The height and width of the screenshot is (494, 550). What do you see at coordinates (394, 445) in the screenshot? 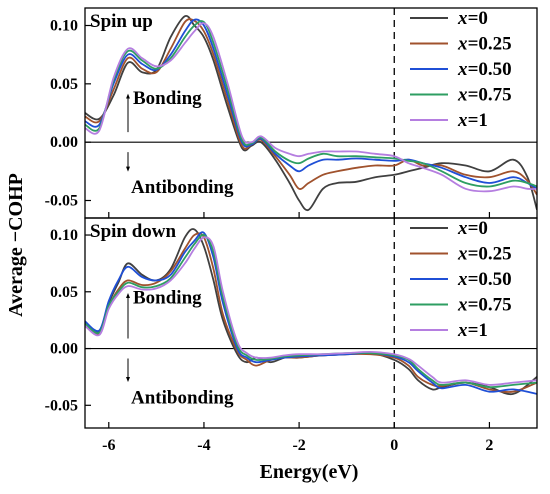
I see `x-tick-label: 0` at bounding box center [394, 445].